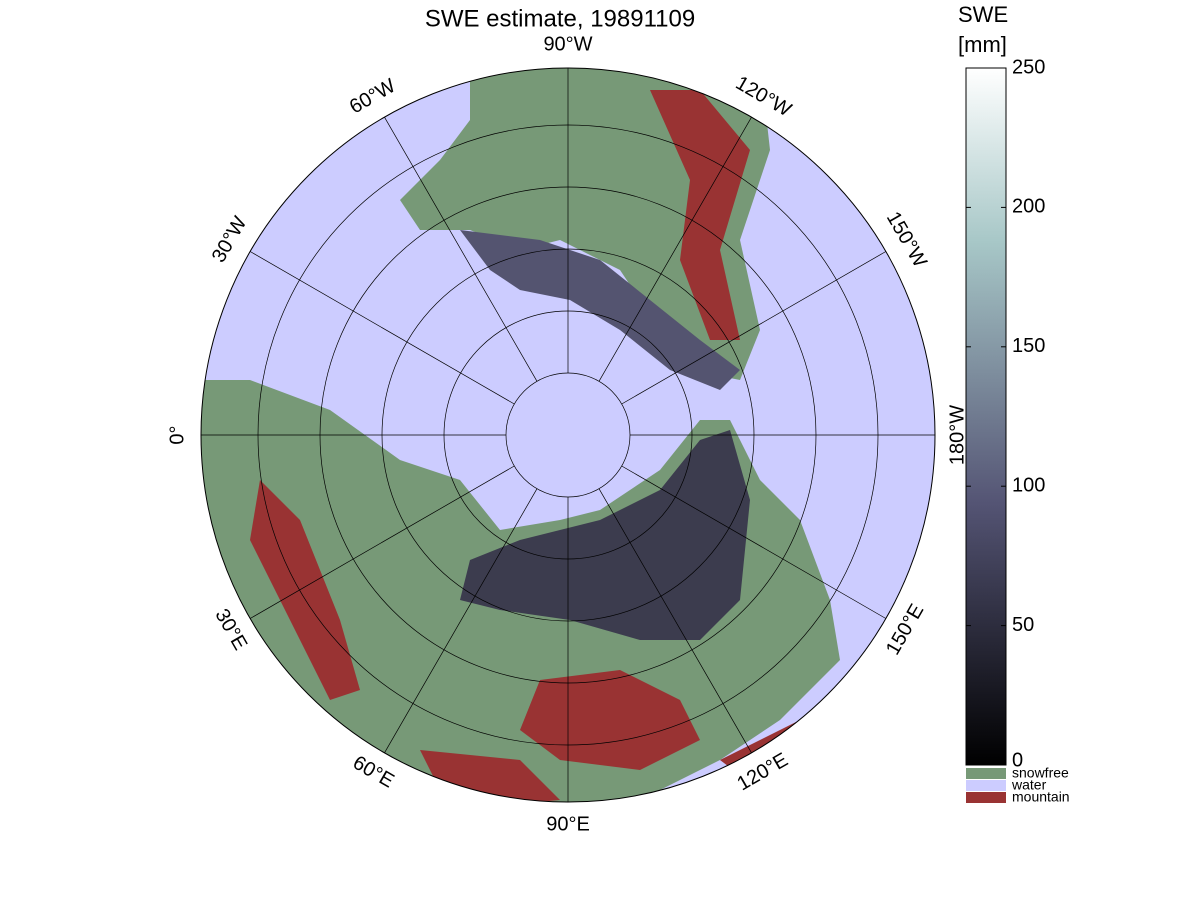  What do you see at coordinates (1028, 67) in the screenshot?
I see `tick-label: 250` at bounding box center [1028, 67].